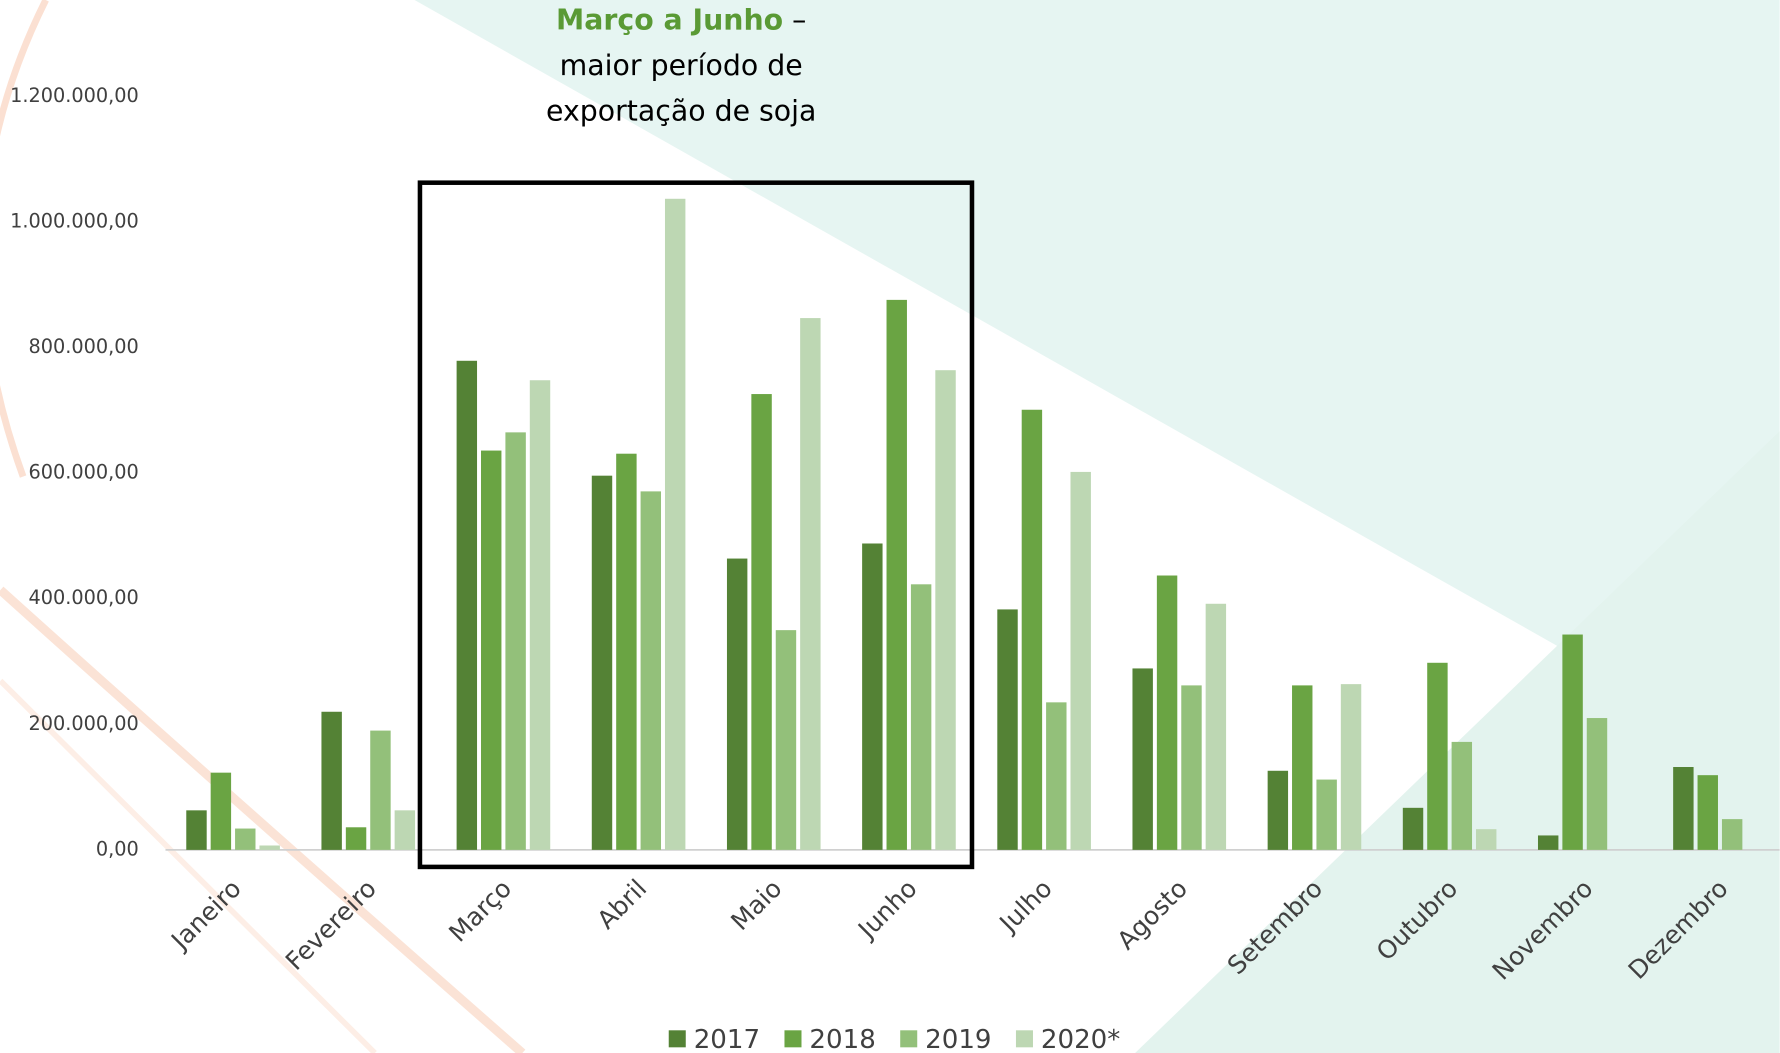 Image resolution: width=1780 pixels, height=1053 pixels. I want to click on legend-label: 2019, so click(958, 1039).